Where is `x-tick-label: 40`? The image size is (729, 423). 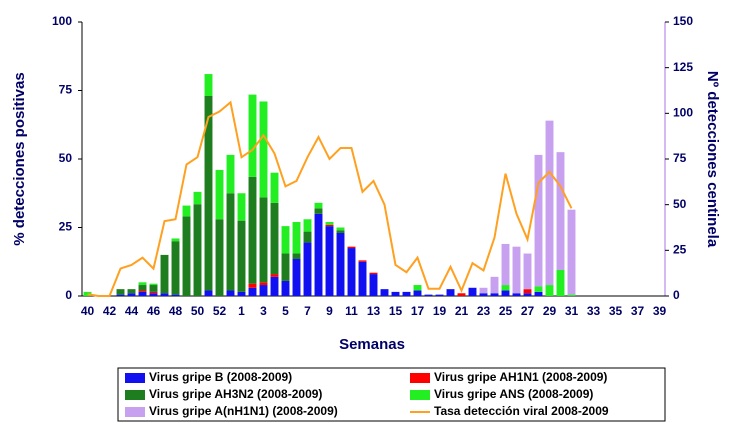 x-tick-label: 40 is located at coordinates (88, 311).